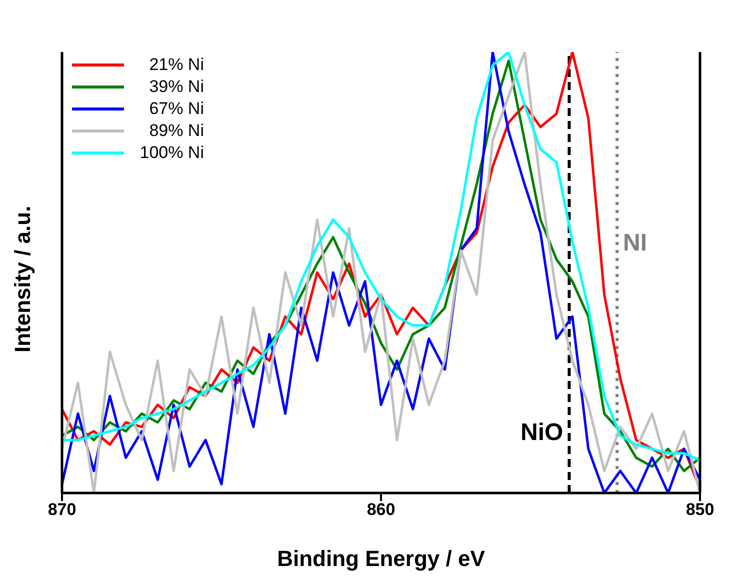 The height and width of the screenshot is (582, 732). What do you see at coordinates (176, 65) in the screenshot?
I see `legend-label: 21% Ni` at bounding box center [176, 65].